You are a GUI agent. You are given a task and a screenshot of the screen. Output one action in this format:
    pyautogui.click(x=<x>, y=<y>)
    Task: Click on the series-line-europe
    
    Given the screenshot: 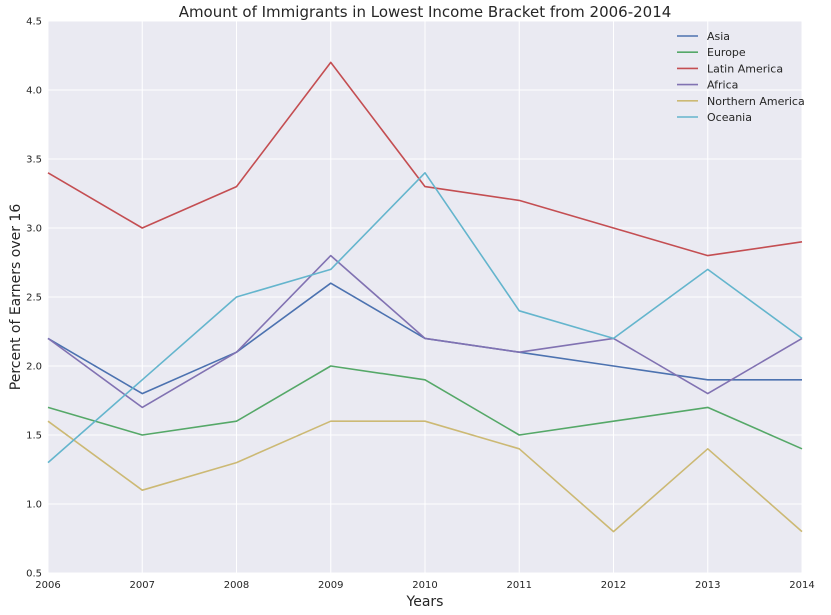 What is the action you would take?
    pyautogui.click(x=425, y=407)
    